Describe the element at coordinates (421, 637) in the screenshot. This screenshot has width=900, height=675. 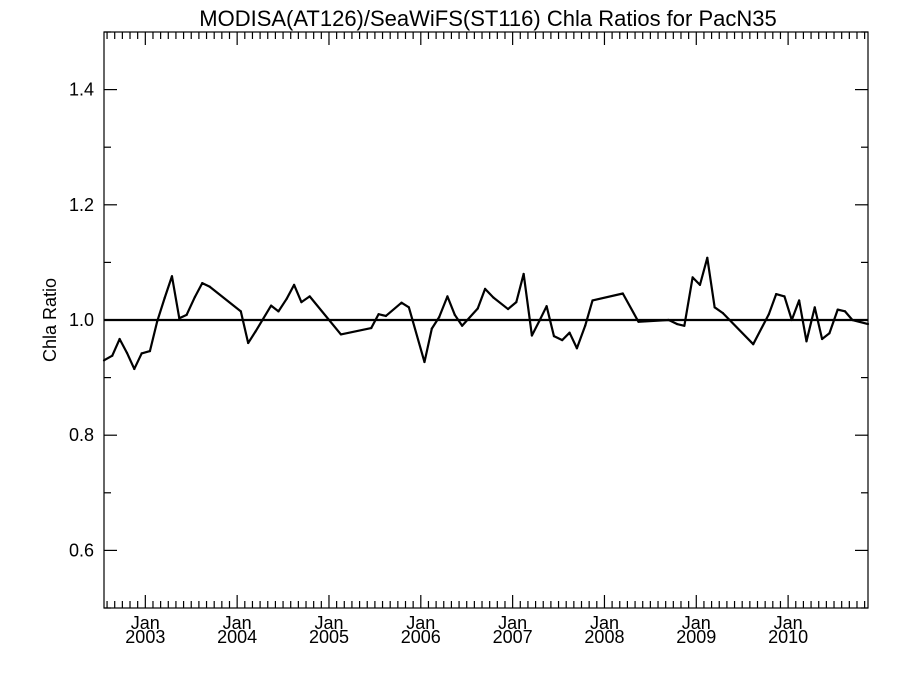
I see `x-tick-label-year: 2006` at that location.